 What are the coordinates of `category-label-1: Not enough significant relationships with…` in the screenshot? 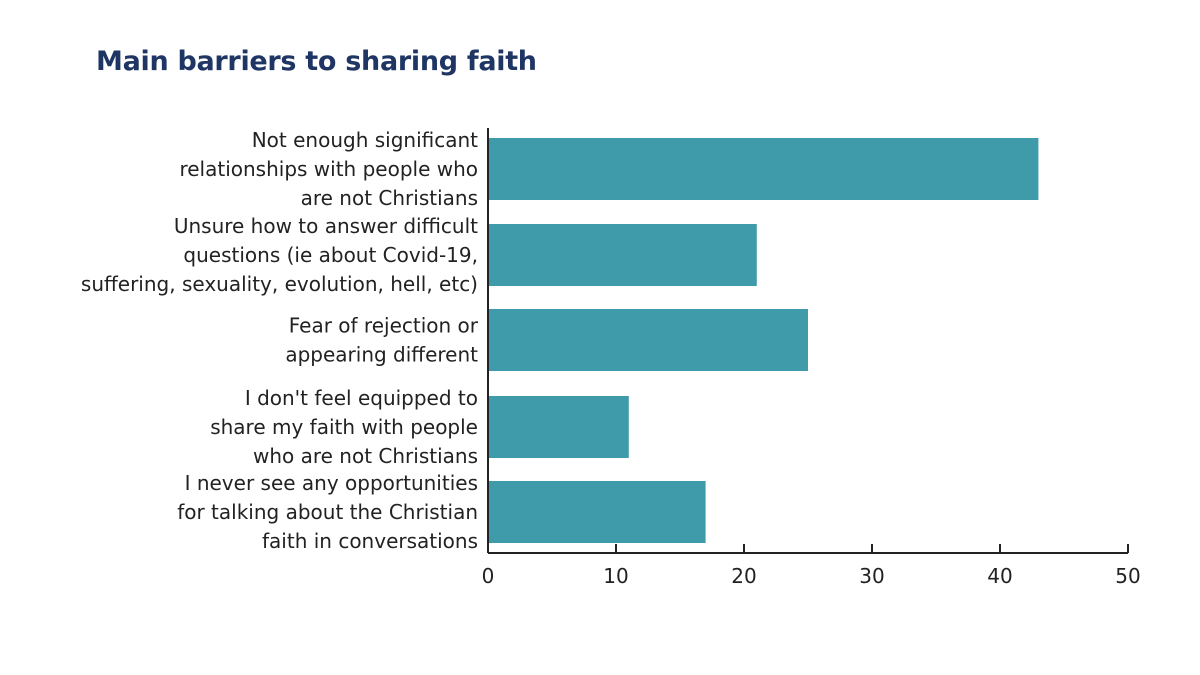 It's located at (328, 169).